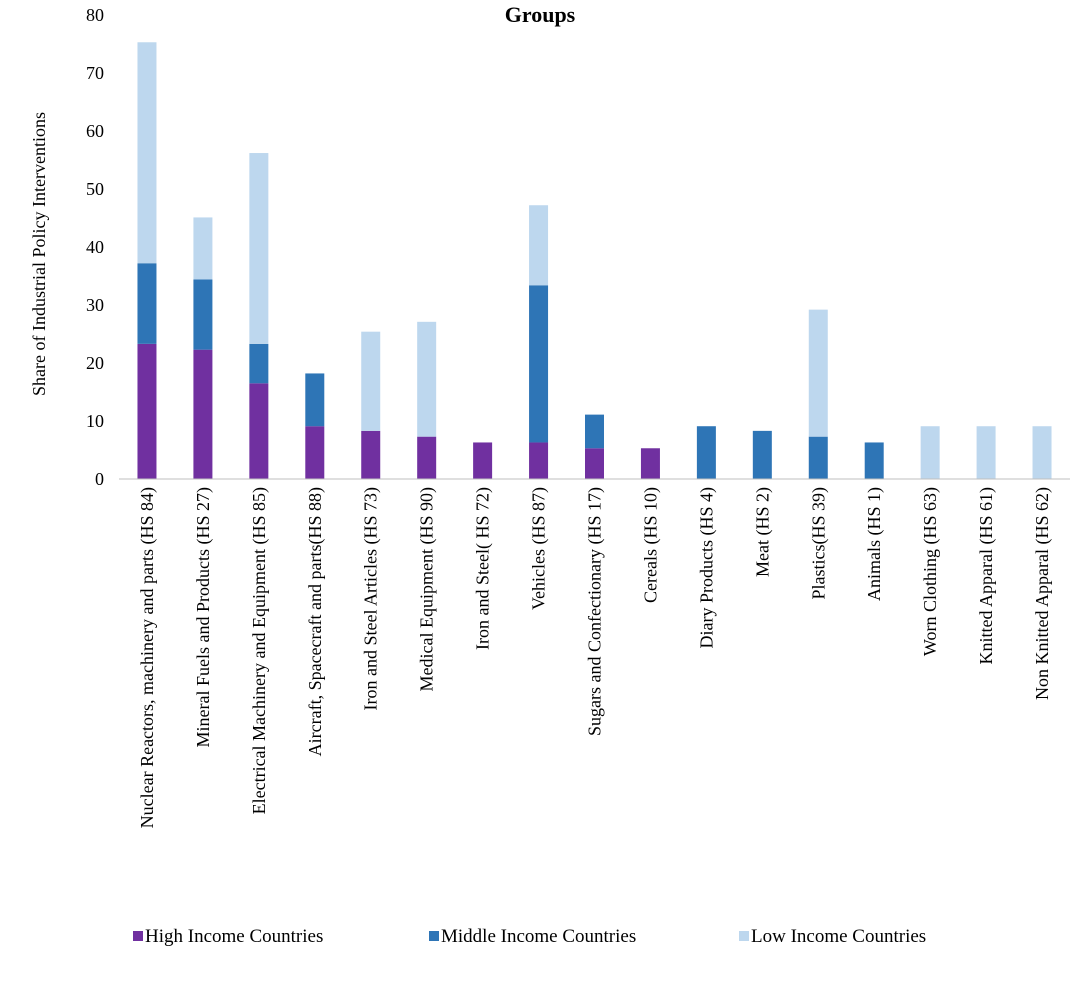 This screenshot has height=987, width=1071. Describe the element at coordinates (930, 571) in the screenshot. I see `x-tick-label: Worn Clothing (HS 63)` at that location.